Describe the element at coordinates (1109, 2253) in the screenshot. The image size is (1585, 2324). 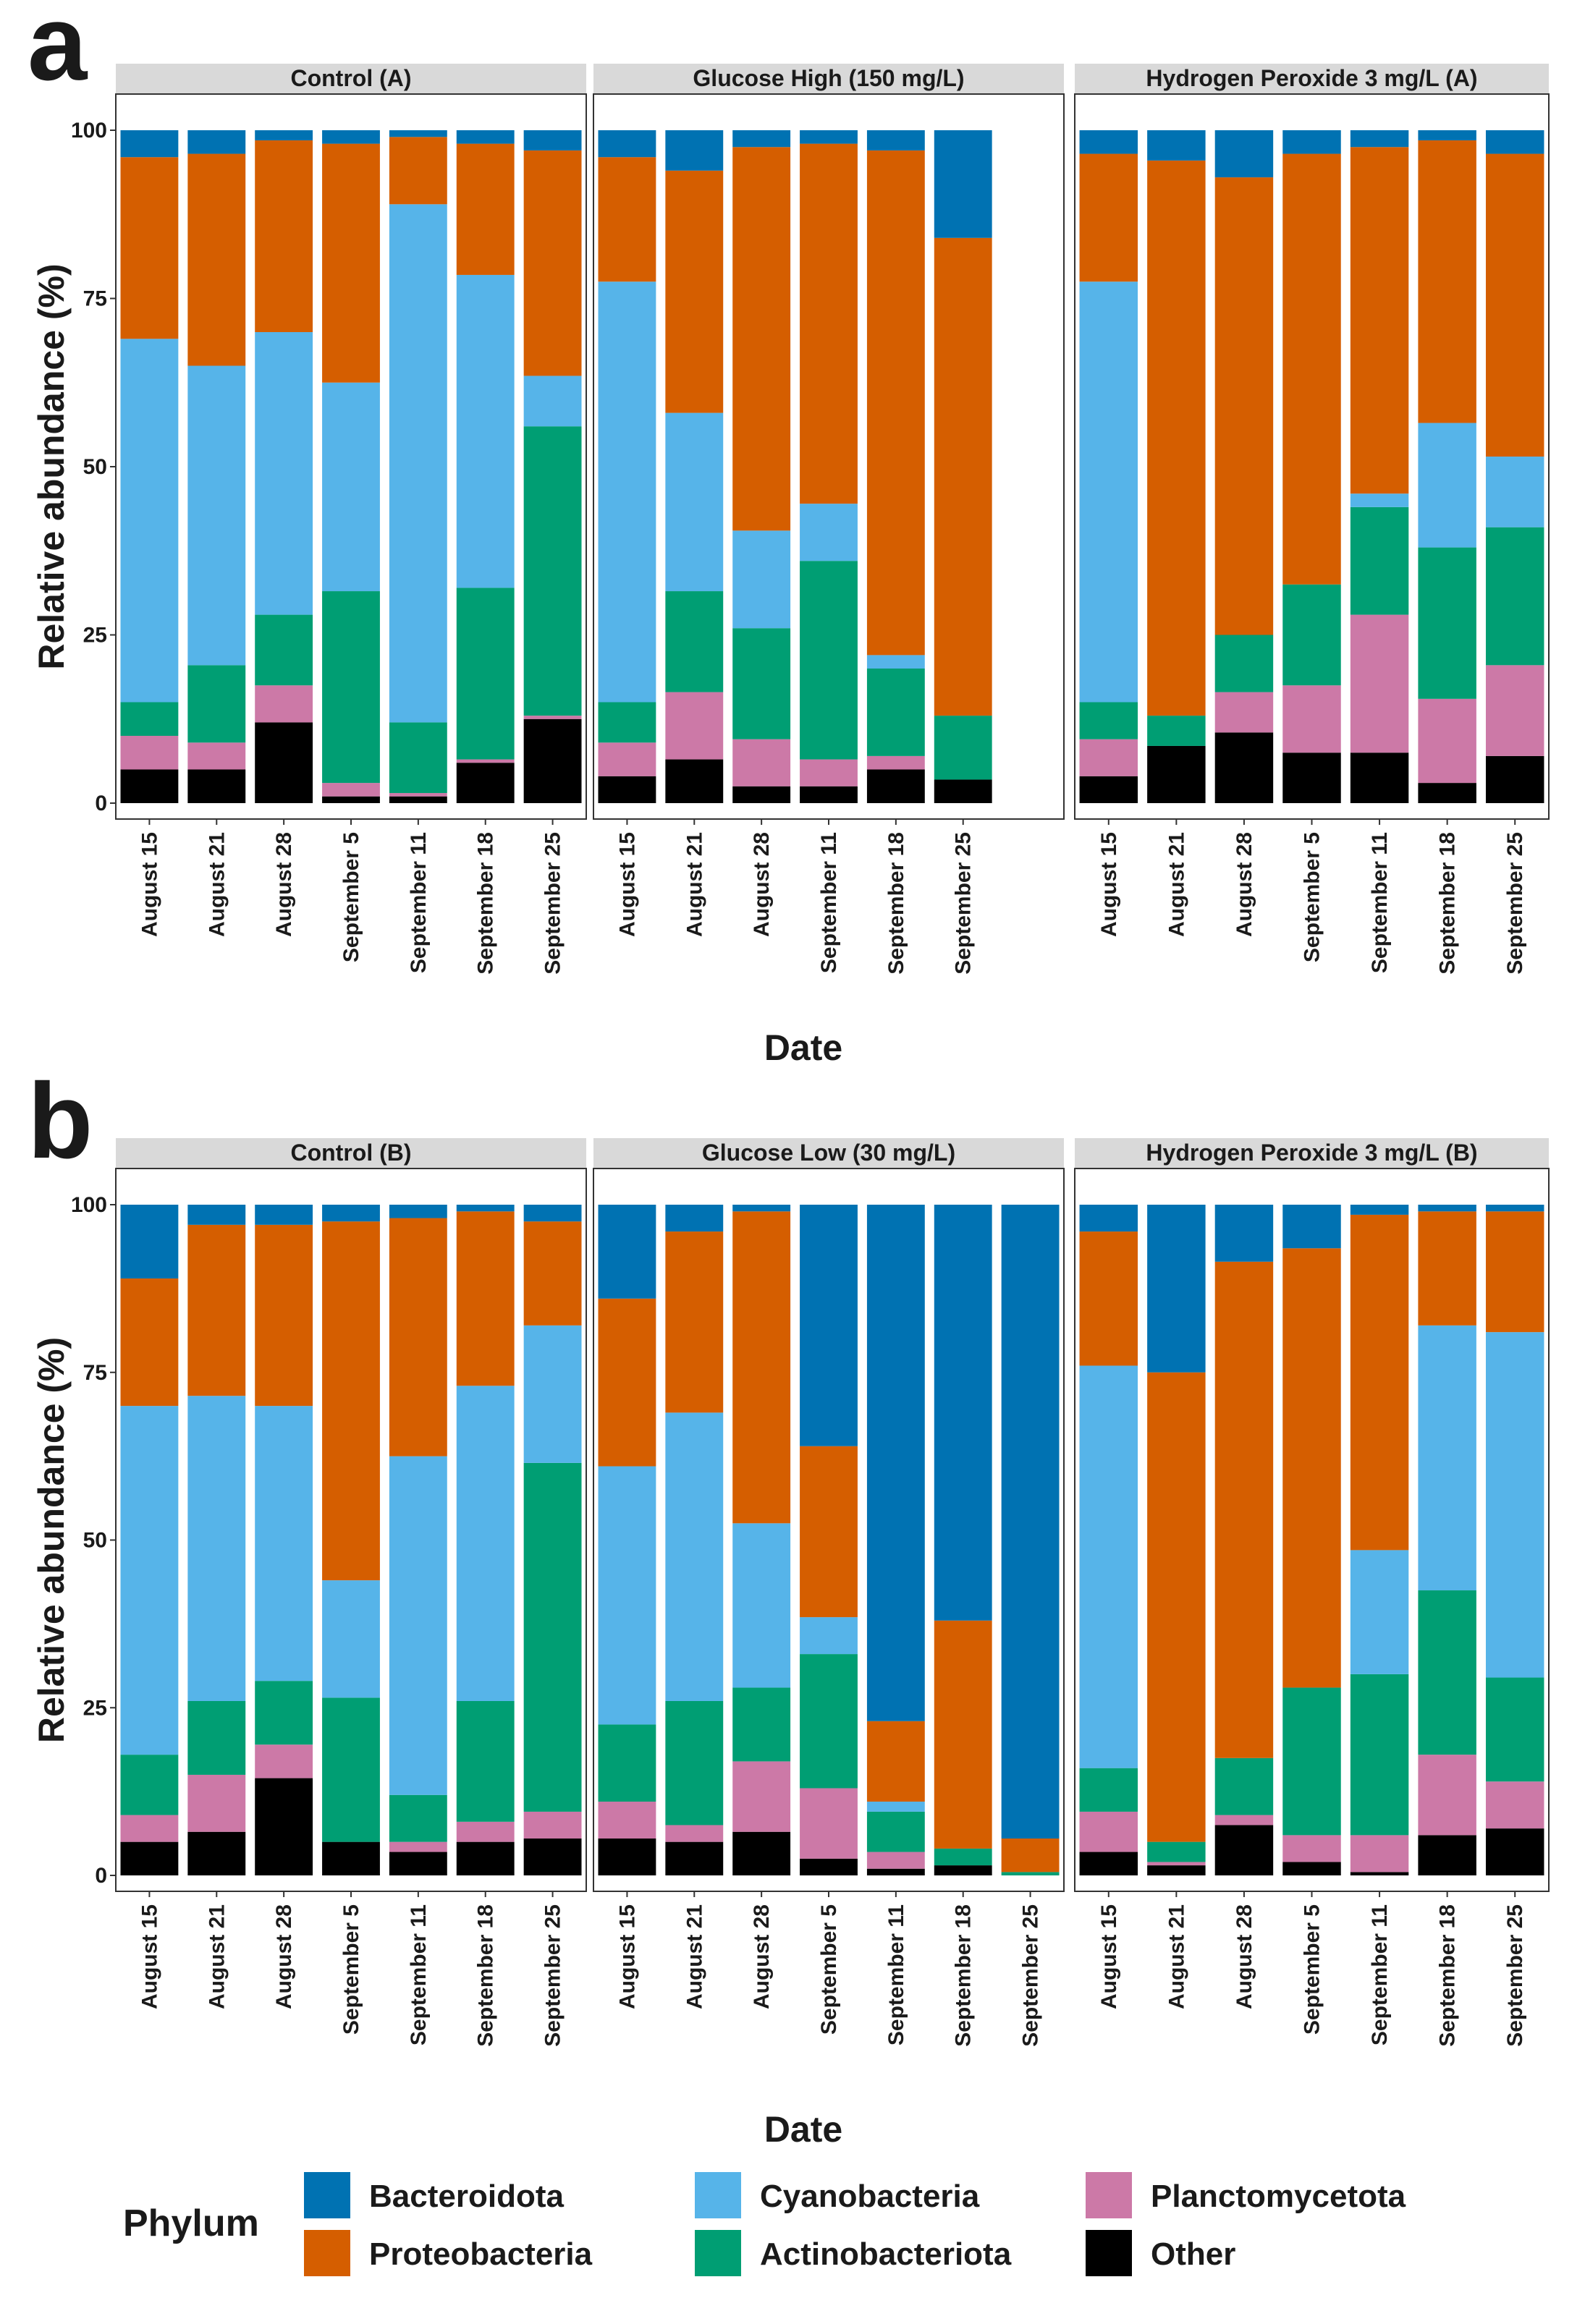
I see `legend-swatch-other` at that location.